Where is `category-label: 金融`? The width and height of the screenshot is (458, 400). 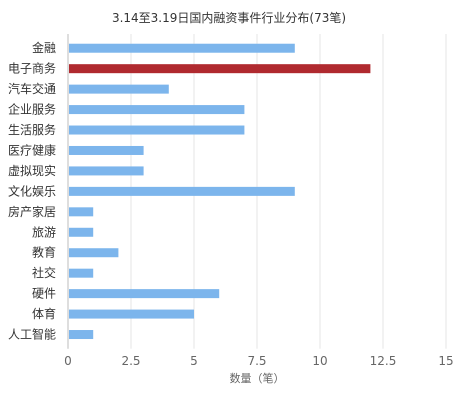
category-label: 金融 is located at coordinates (44, 47).